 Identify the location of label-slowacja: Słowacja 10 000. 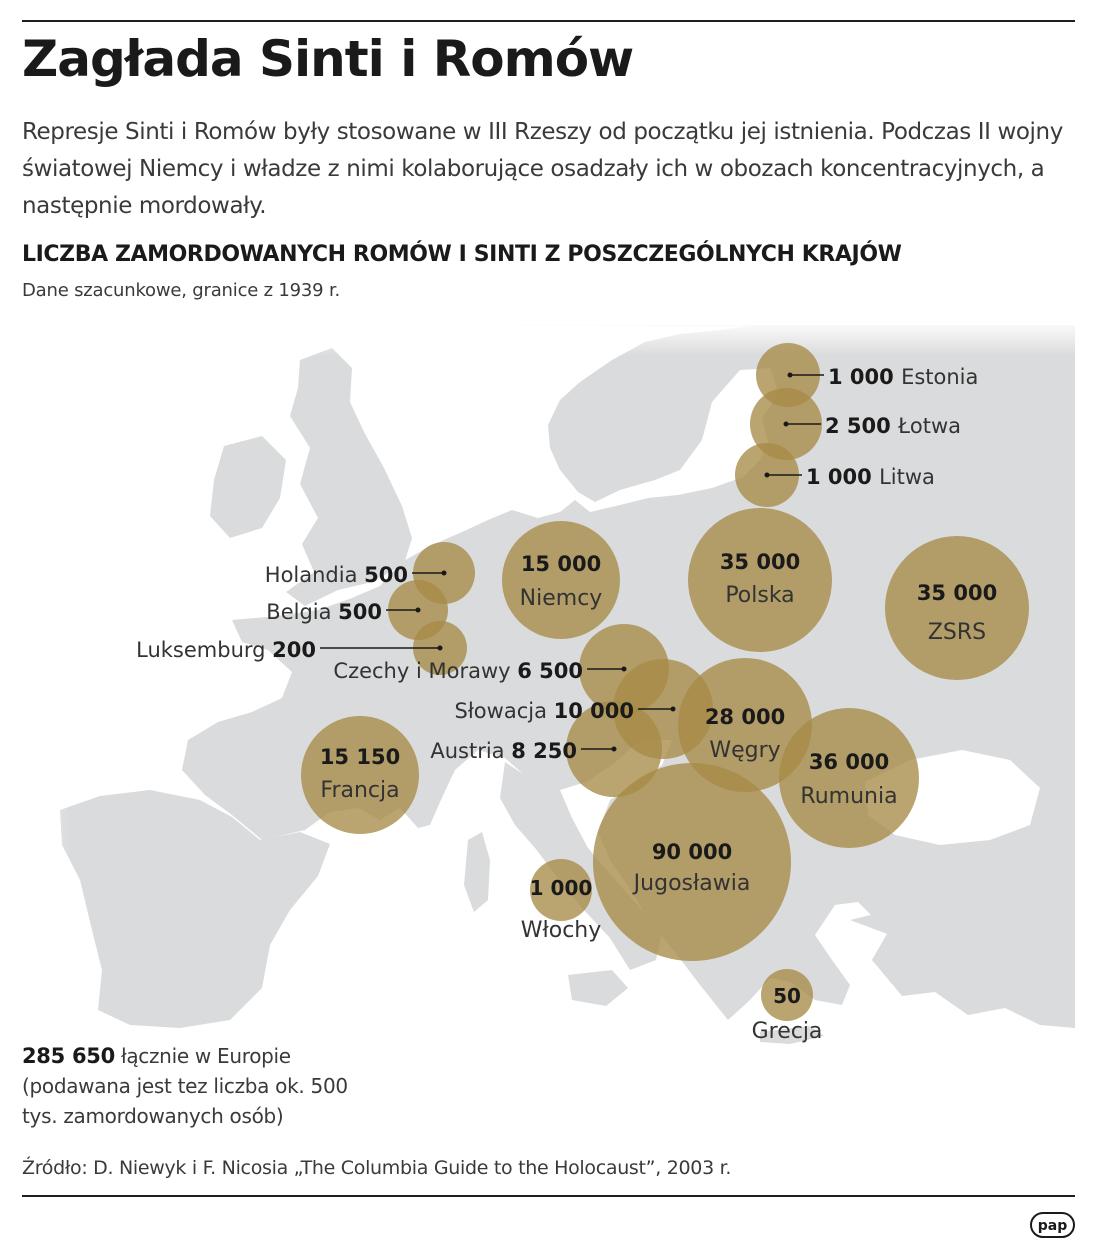
(545, 711).